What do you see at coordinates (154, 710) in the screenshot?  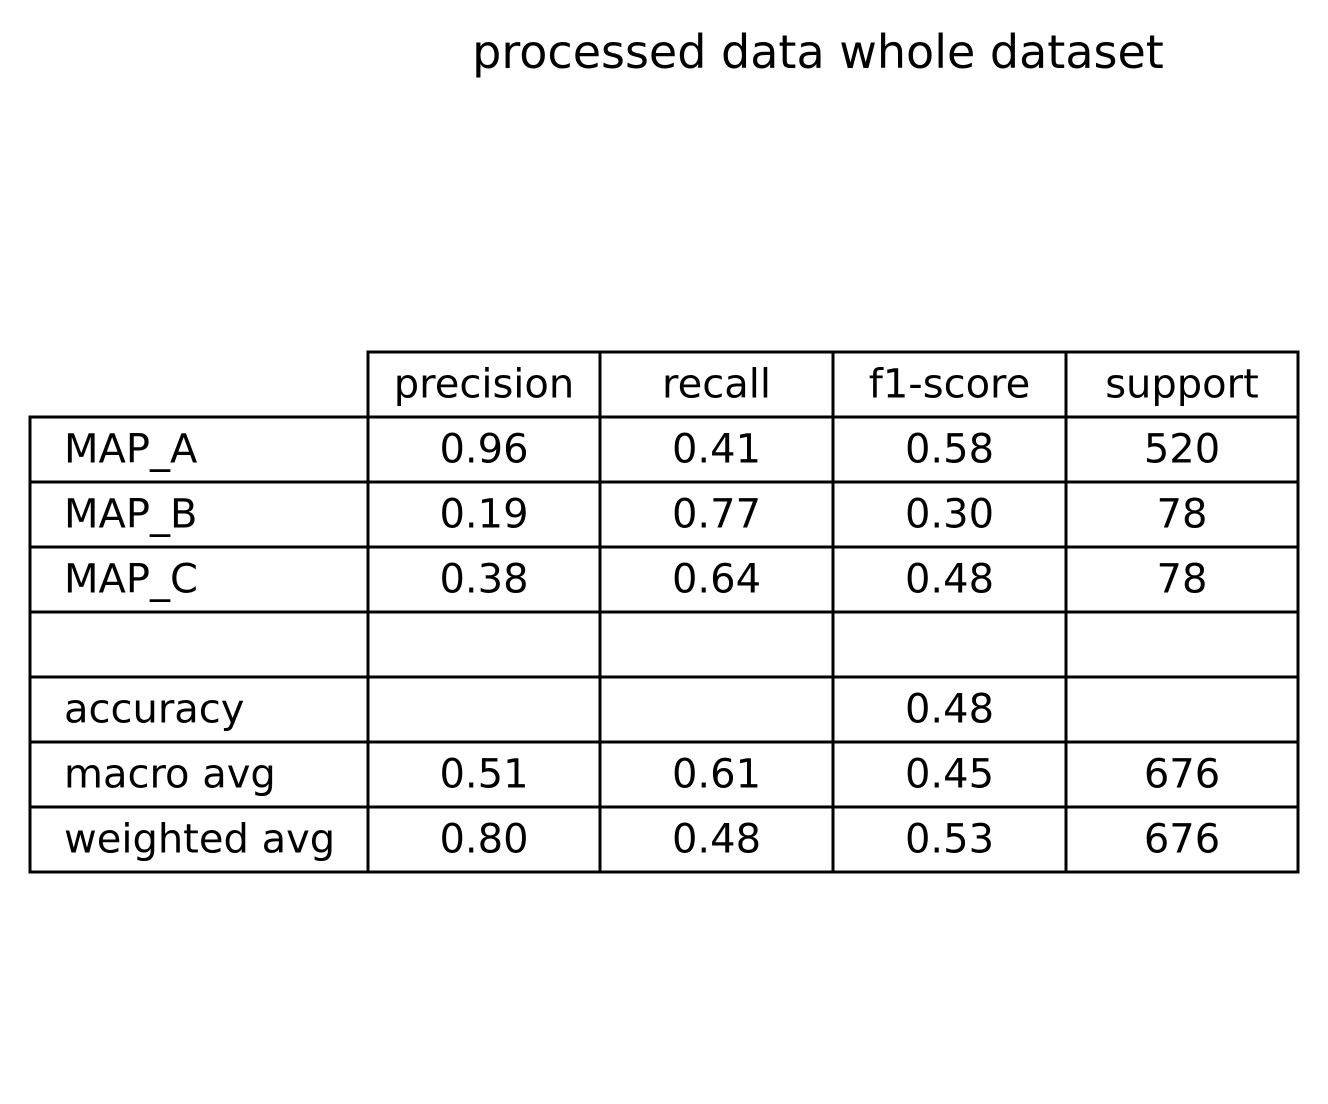 I see `row-label: accuracy` at bounding box center [154, 710].